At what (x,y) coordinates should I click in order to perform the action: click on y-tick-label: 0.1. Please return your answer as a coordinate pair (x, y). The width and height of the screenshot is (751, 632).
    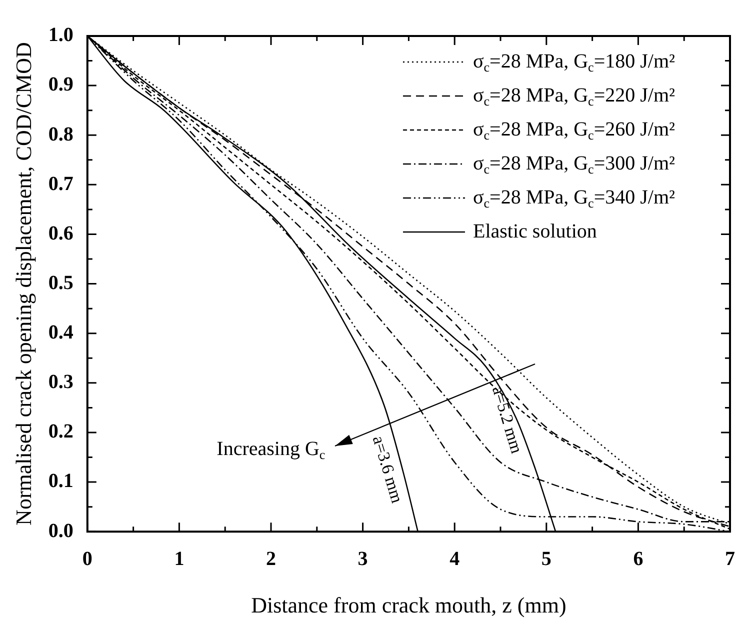
    Looking at the image, I should click on (61, 481).